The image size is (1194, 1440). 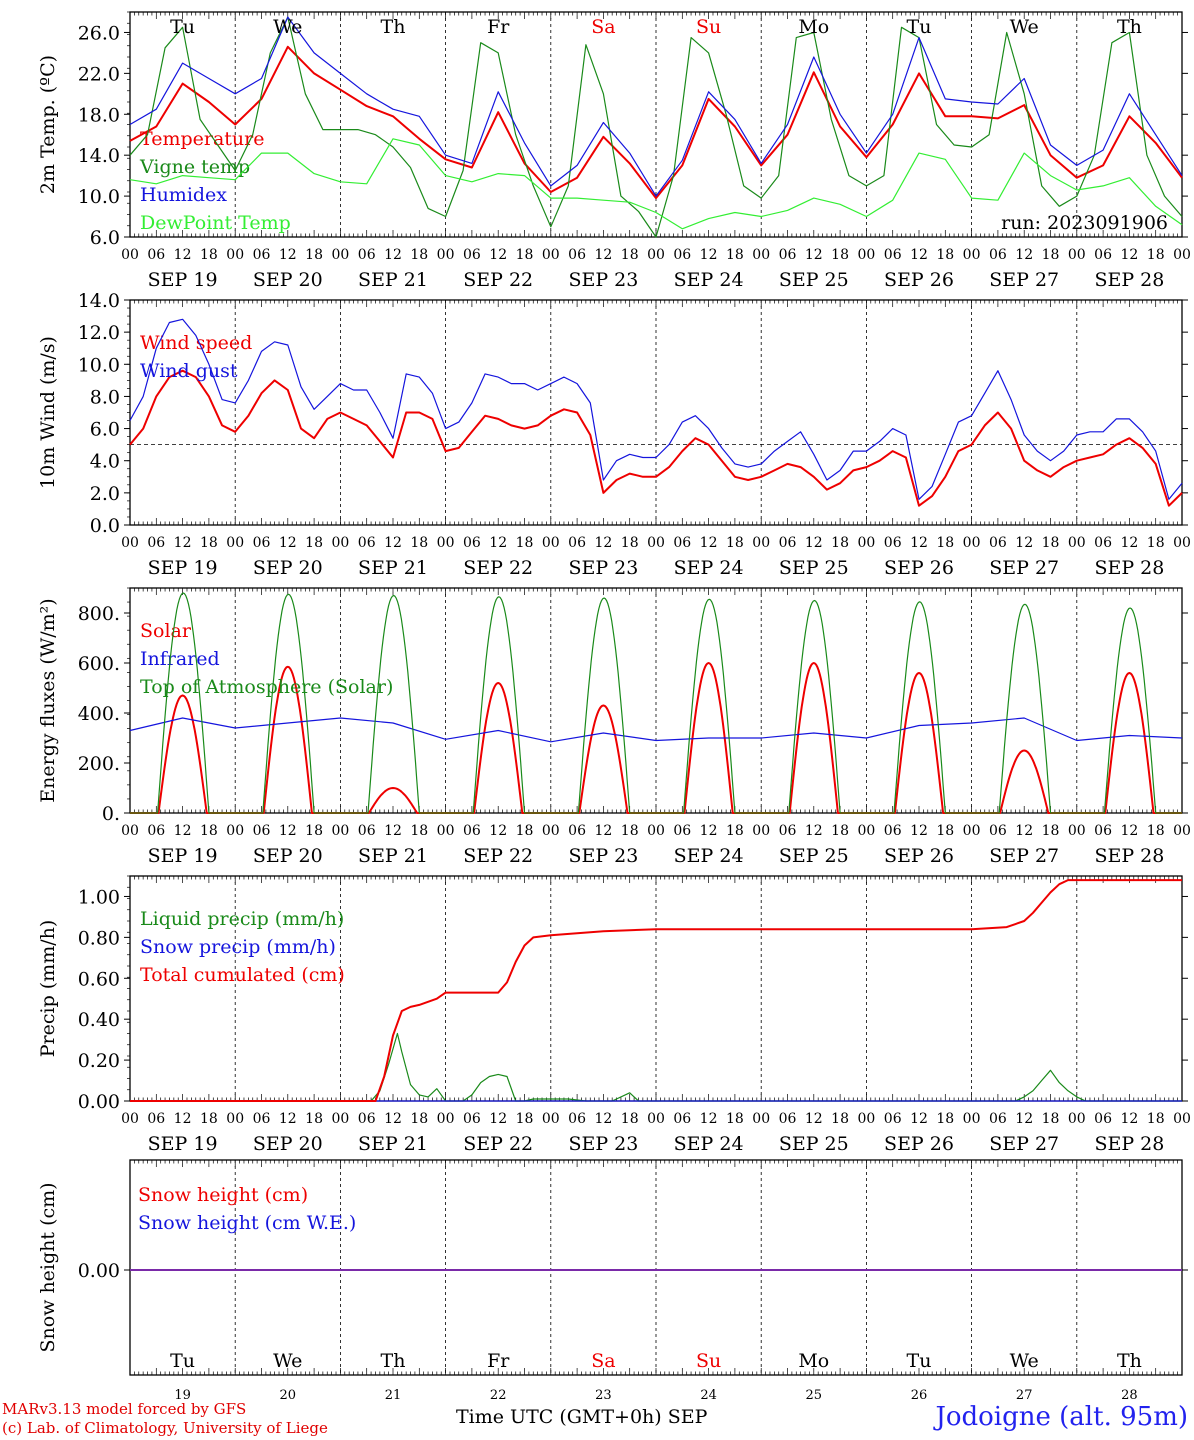 I want to click on y-tick-label: 0.20, so click(x=99, y=1061).